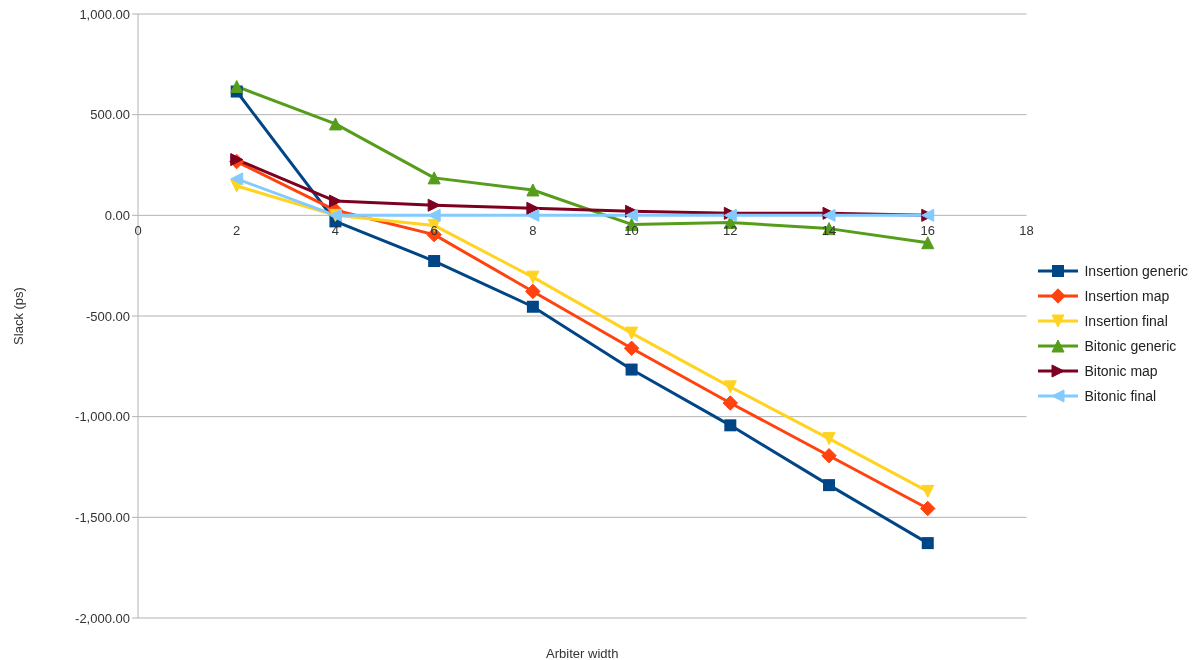  Describe the element at coordinates (1126, 320) in the screenshot. I see `legend-label: Insertion final` at that location.